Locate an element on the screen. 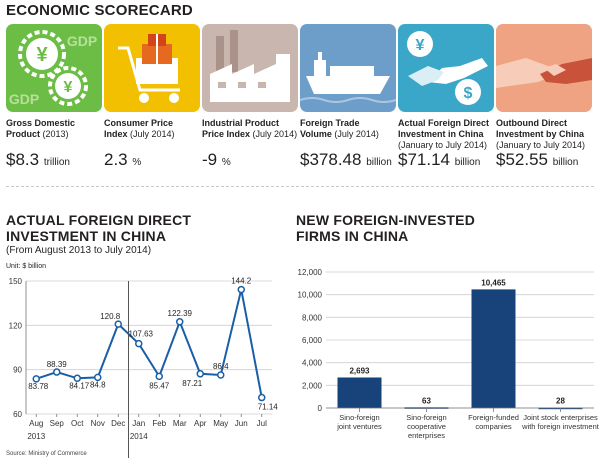 The width and height of the screenshot is (600, 464). x-category-label: companies is located at coordinates (493, 426).